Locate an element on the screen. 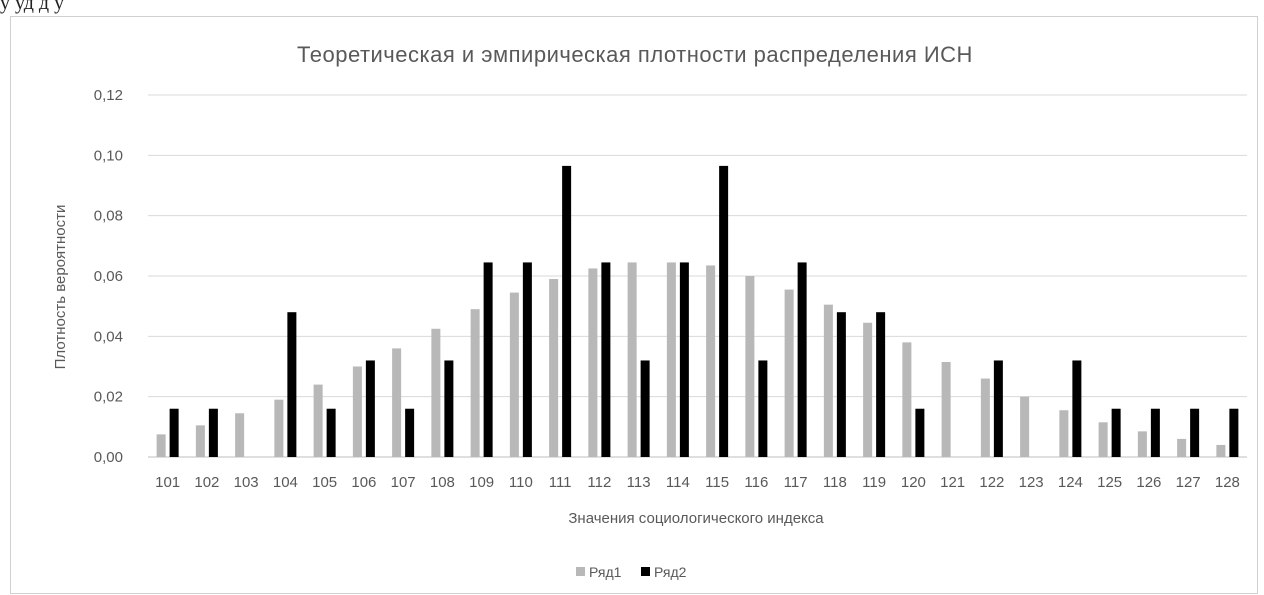 The width and height of the screenshot is (1264, 595). x-tick-label: 127 is located at coordinates (1188, 482).